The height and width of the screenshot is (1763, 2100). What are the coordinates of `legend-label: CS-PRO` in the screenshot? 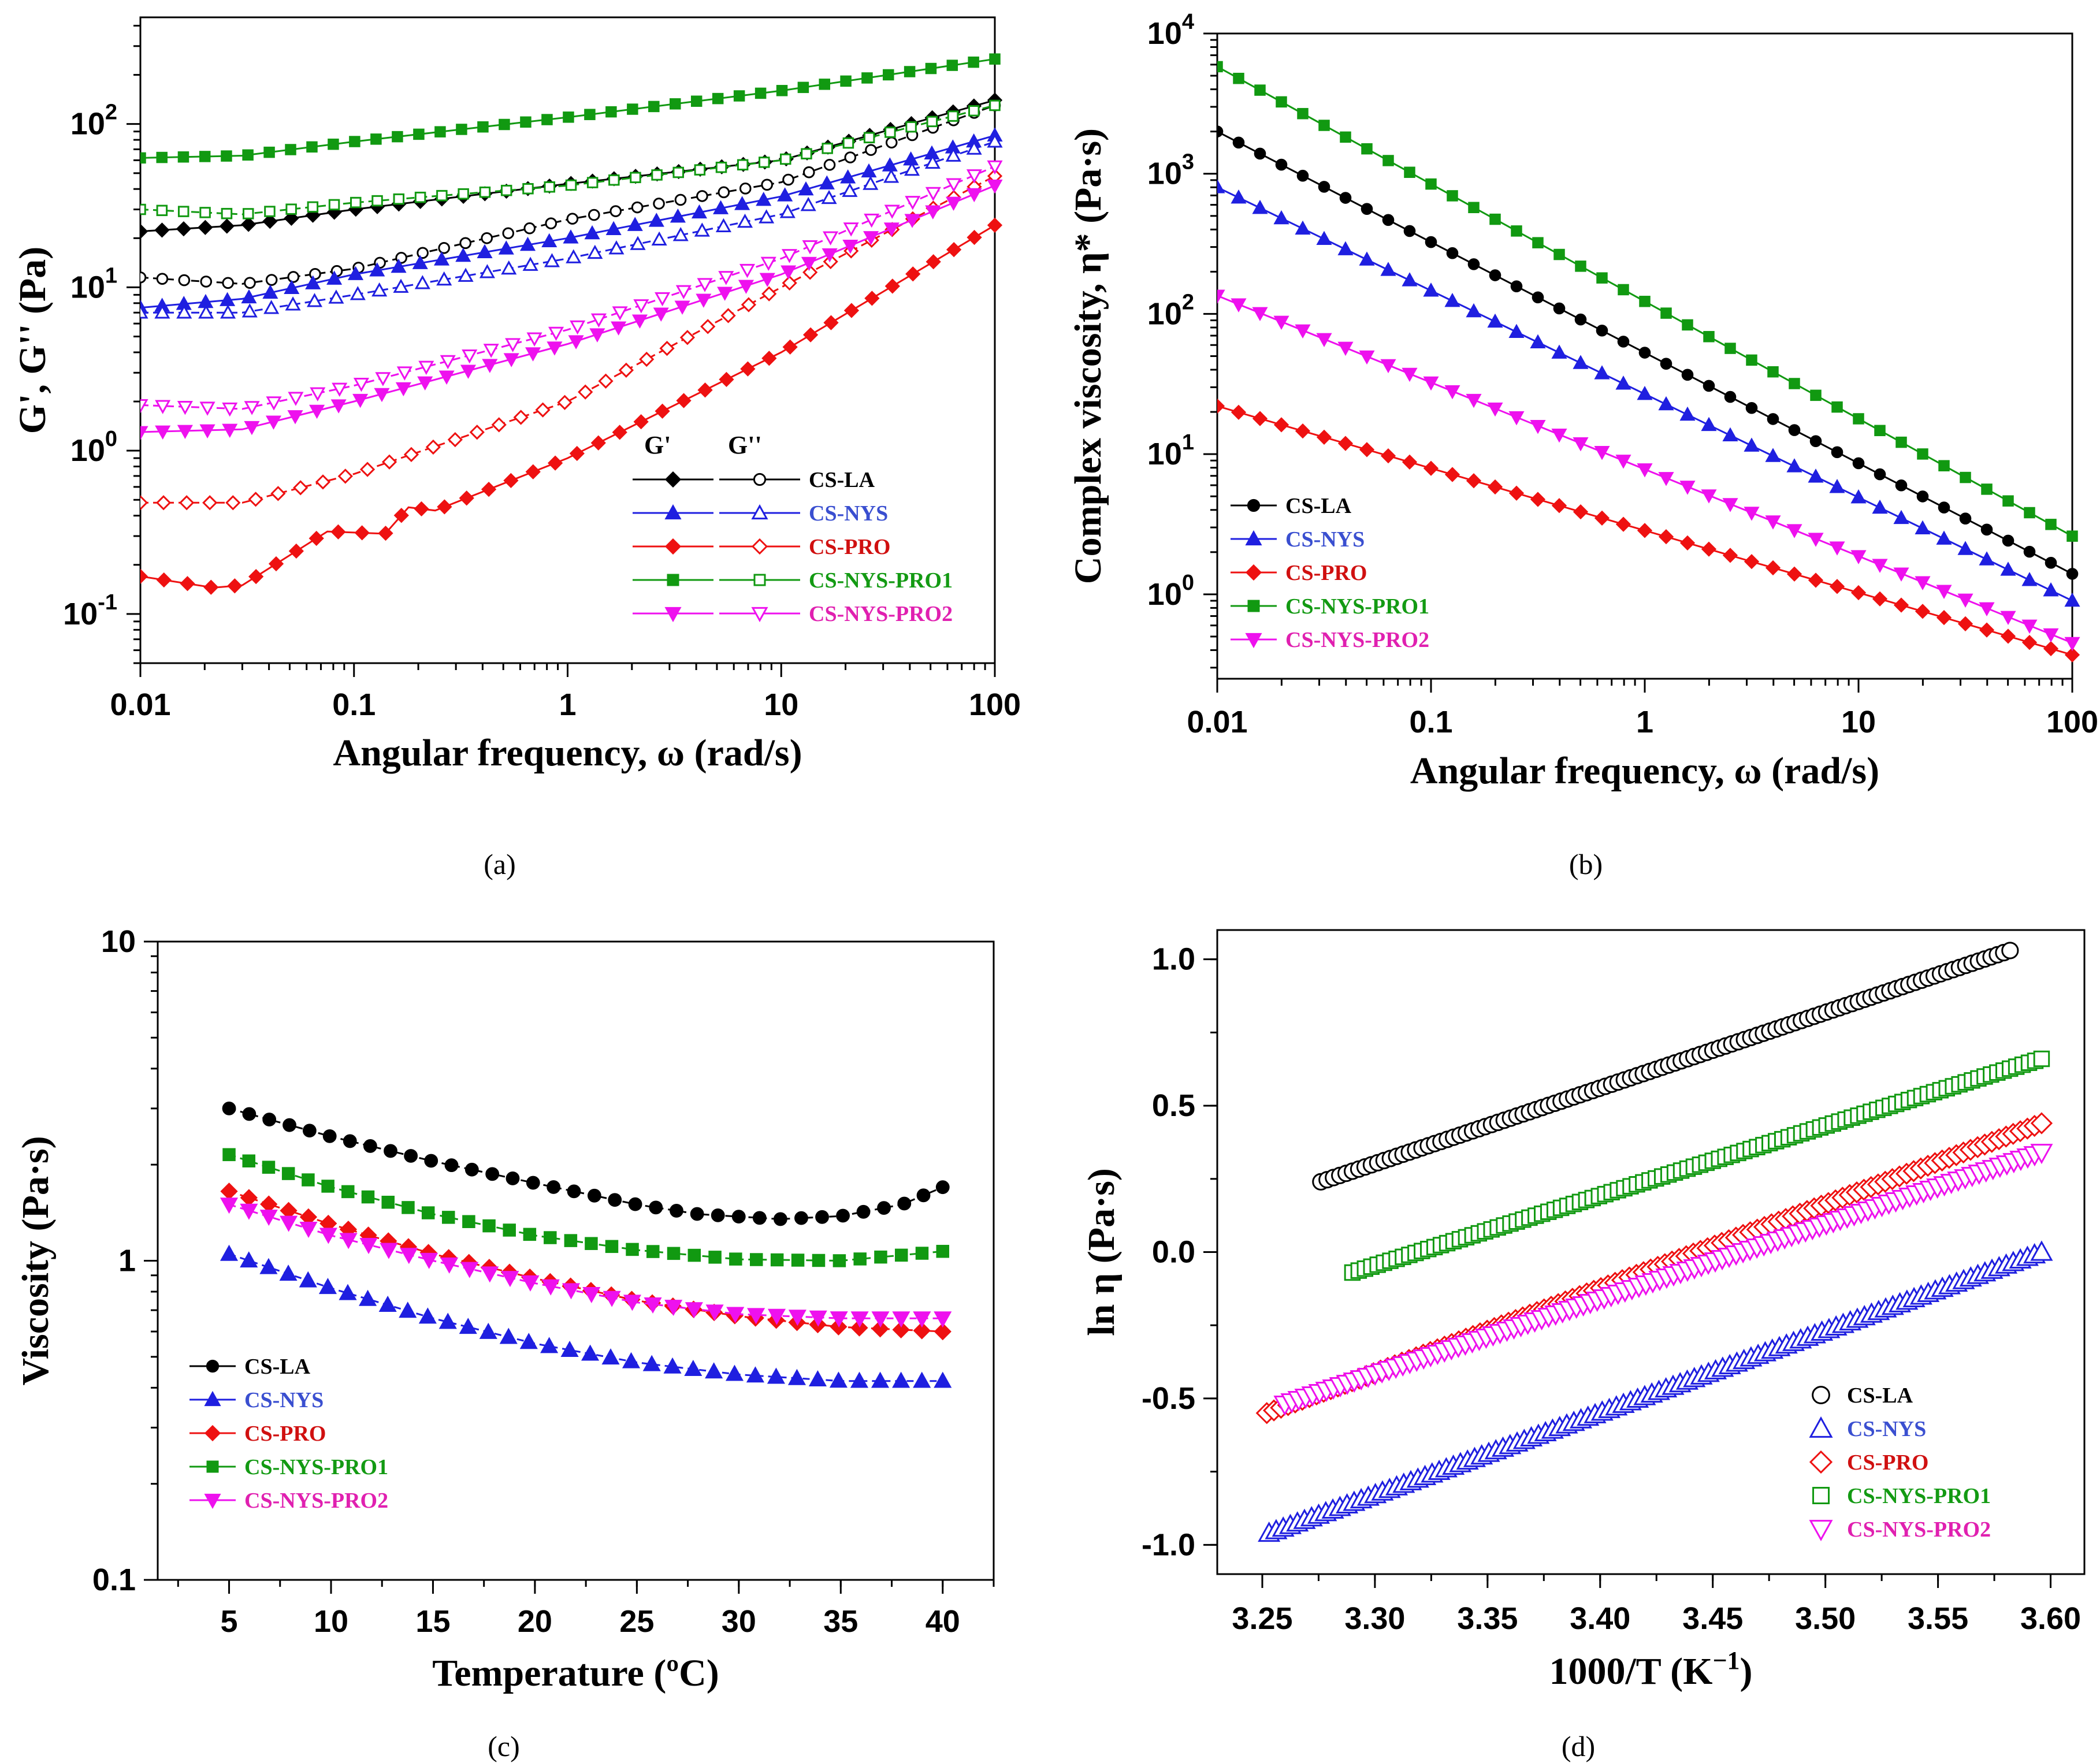 It's located at (285, 1434).